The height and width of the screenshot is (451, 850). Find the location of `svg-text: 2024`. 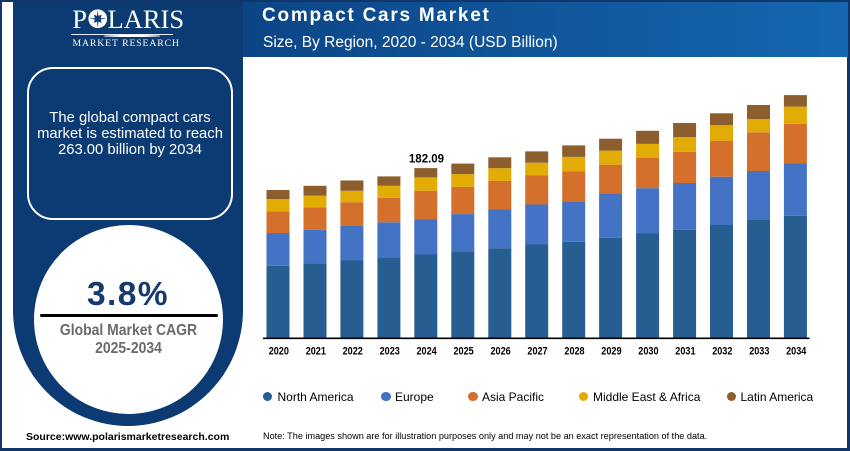

svg-text: 2024 is located at coordinates (427, 351).